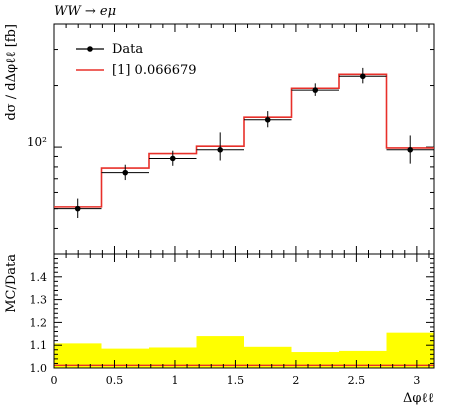  I want to click on legend: Data [1] 0.066679, so click(136, 60).